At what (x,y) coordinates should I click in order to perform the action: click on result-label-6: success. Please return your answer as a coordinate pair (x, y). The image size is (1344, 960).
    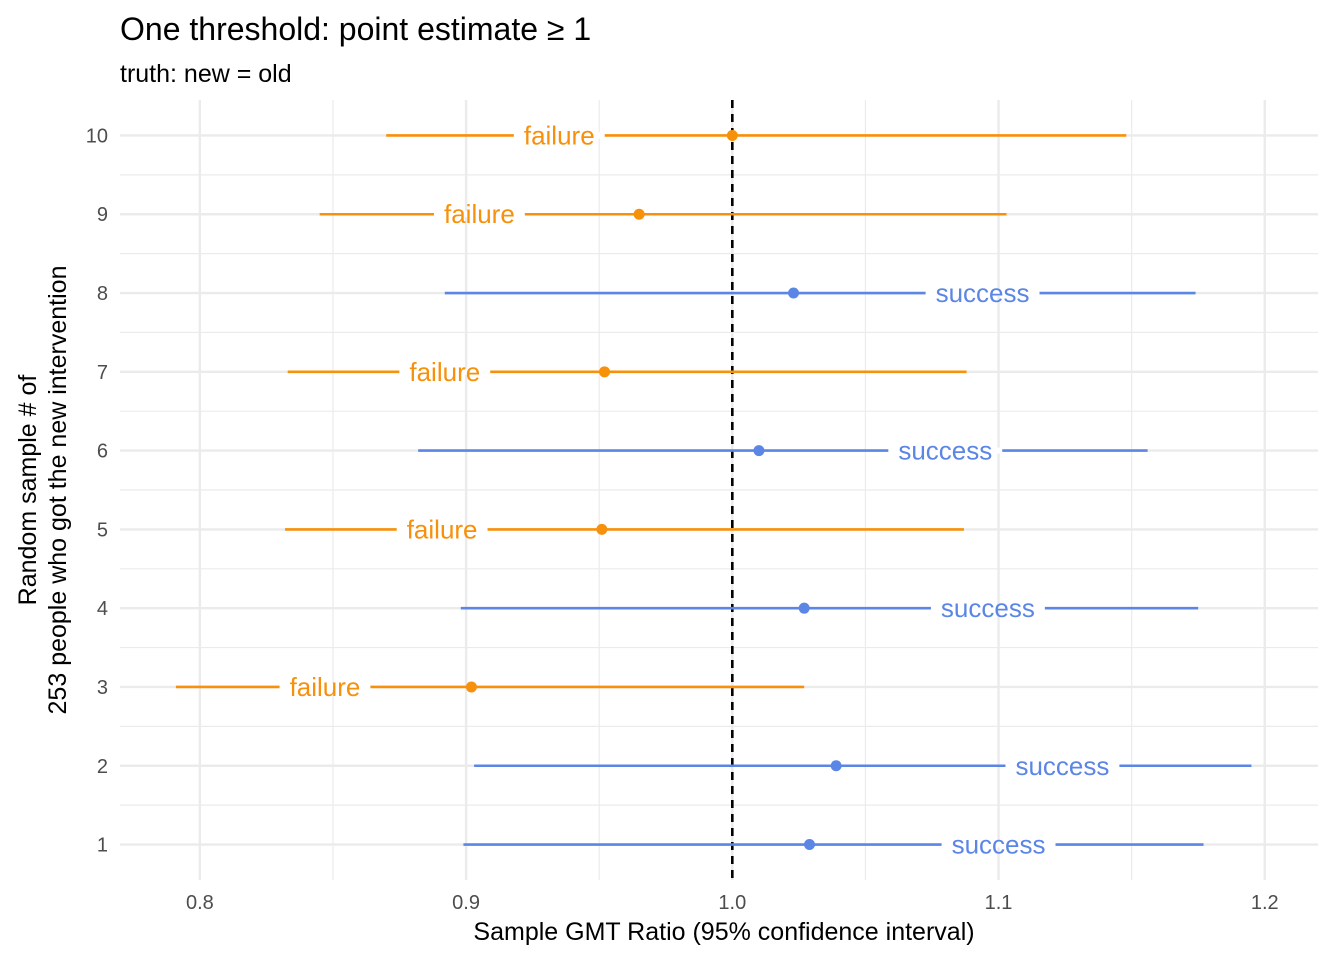
    Looking at the image, I should click on (945, 451).